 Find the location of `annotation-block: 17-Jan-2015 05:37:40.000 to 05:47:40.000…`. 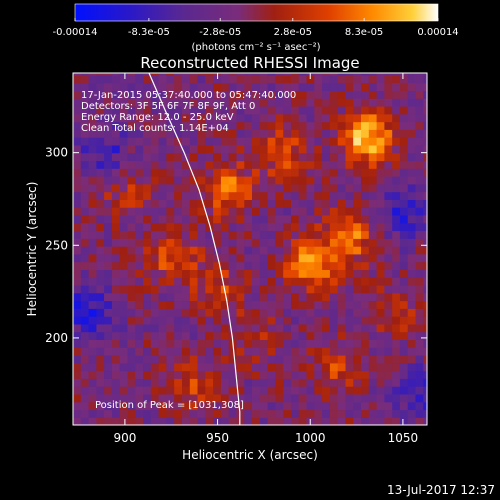

annotation-block: 17-Jan-2015 05:37:40.000 to 05:47:40.000… is located at coordinates (188, 112).